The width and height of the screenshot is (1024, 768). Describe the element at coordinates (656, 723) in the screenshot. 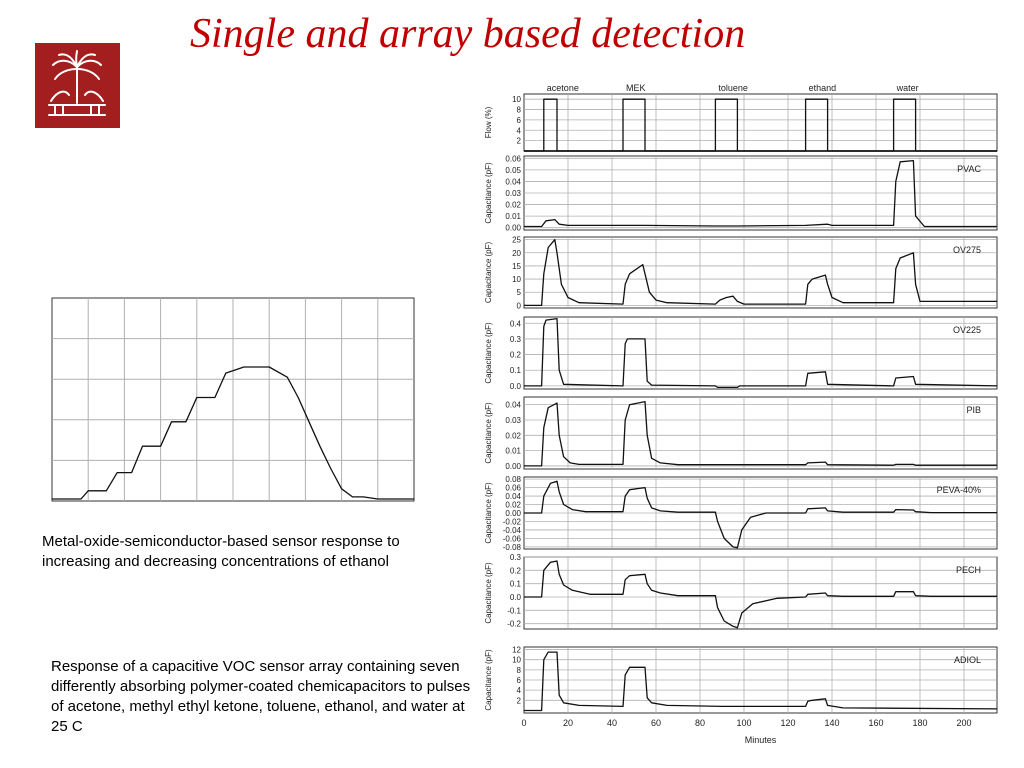

I see `x-tick-label: 60` at that location.